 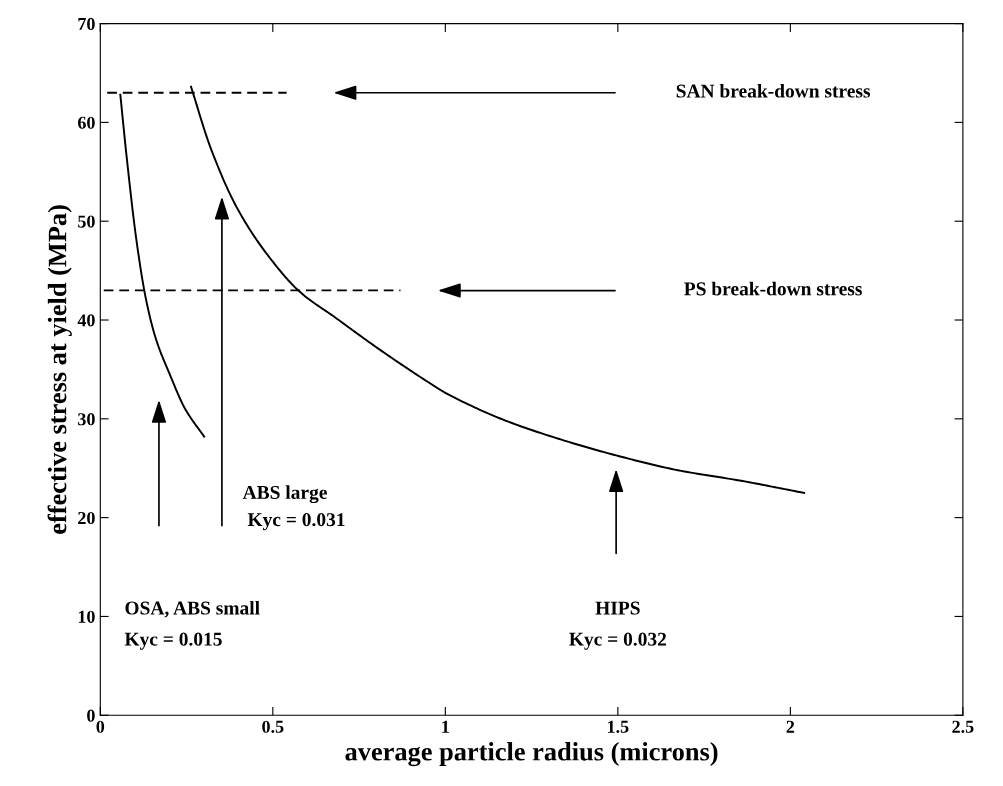 What do you see at coordinates (86, 419) in the screenshot?
I see `y-tick-label: 30` at bounding box center [86, 419].